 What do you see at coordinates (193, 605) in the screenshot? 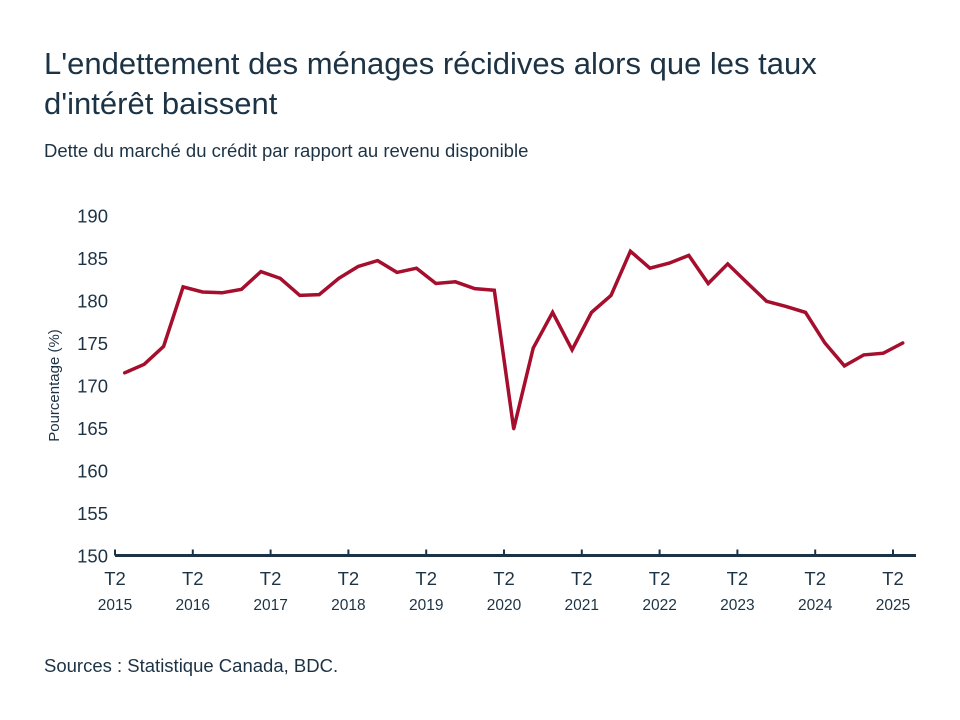
I see `x-tick-label-year: 2016` at bounding box center [193, 605].